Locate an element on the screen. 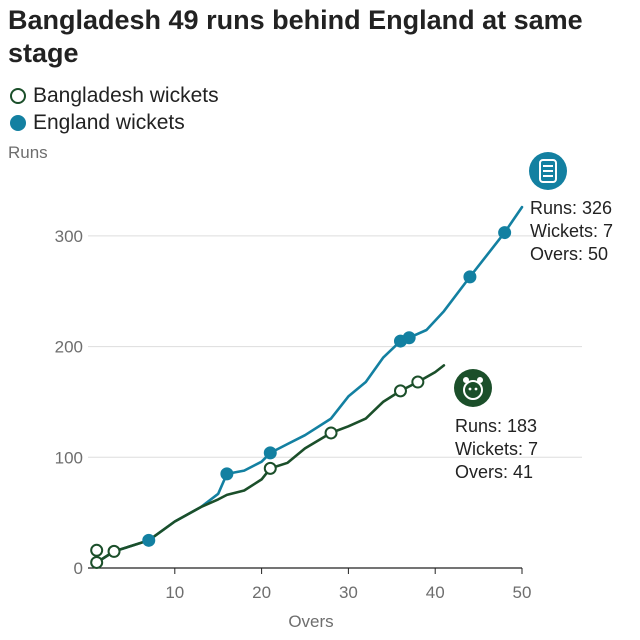 The width and height of the screenshot is (640, 640). filled-circle-icon is located at coordinates (18, 122).